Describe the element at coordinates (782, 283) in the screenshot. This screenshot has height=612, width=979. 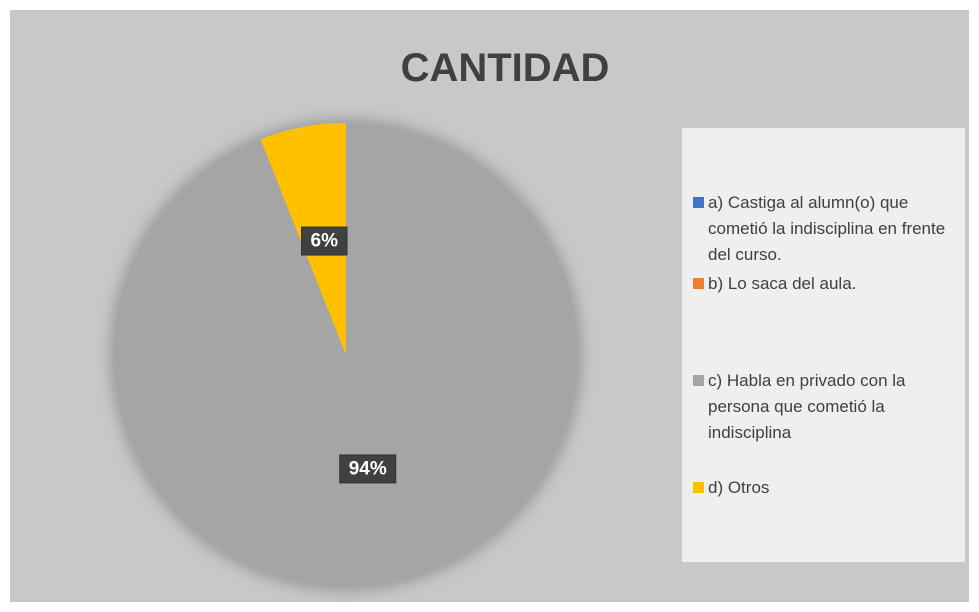
I see `legend-label: b) Lo saca del aula.` at that location.